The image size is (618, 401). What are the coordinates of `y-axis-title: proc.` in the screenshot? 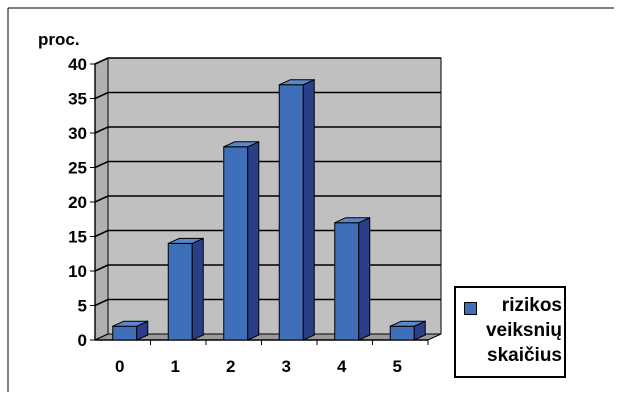 It's located at (59, 39).